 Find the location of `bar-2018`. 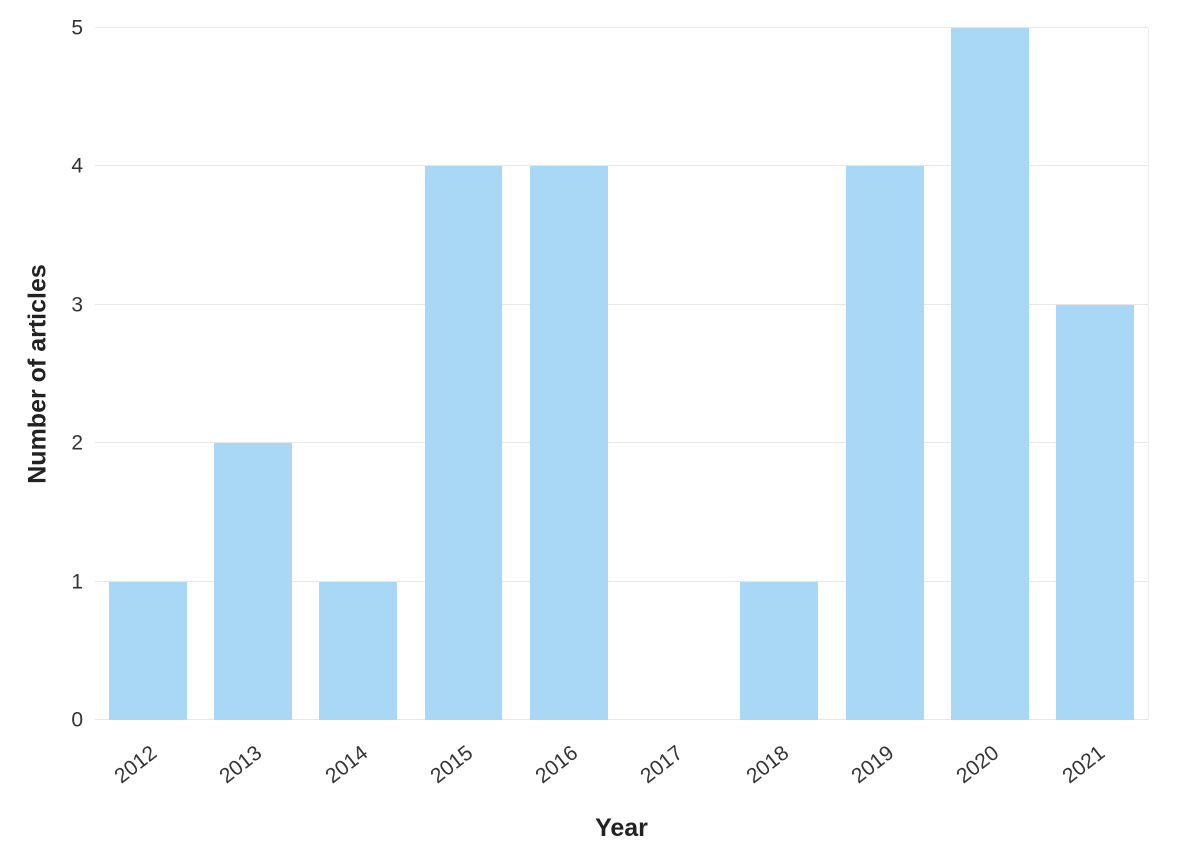

bar-2018 is located at coordinates (779, 650).